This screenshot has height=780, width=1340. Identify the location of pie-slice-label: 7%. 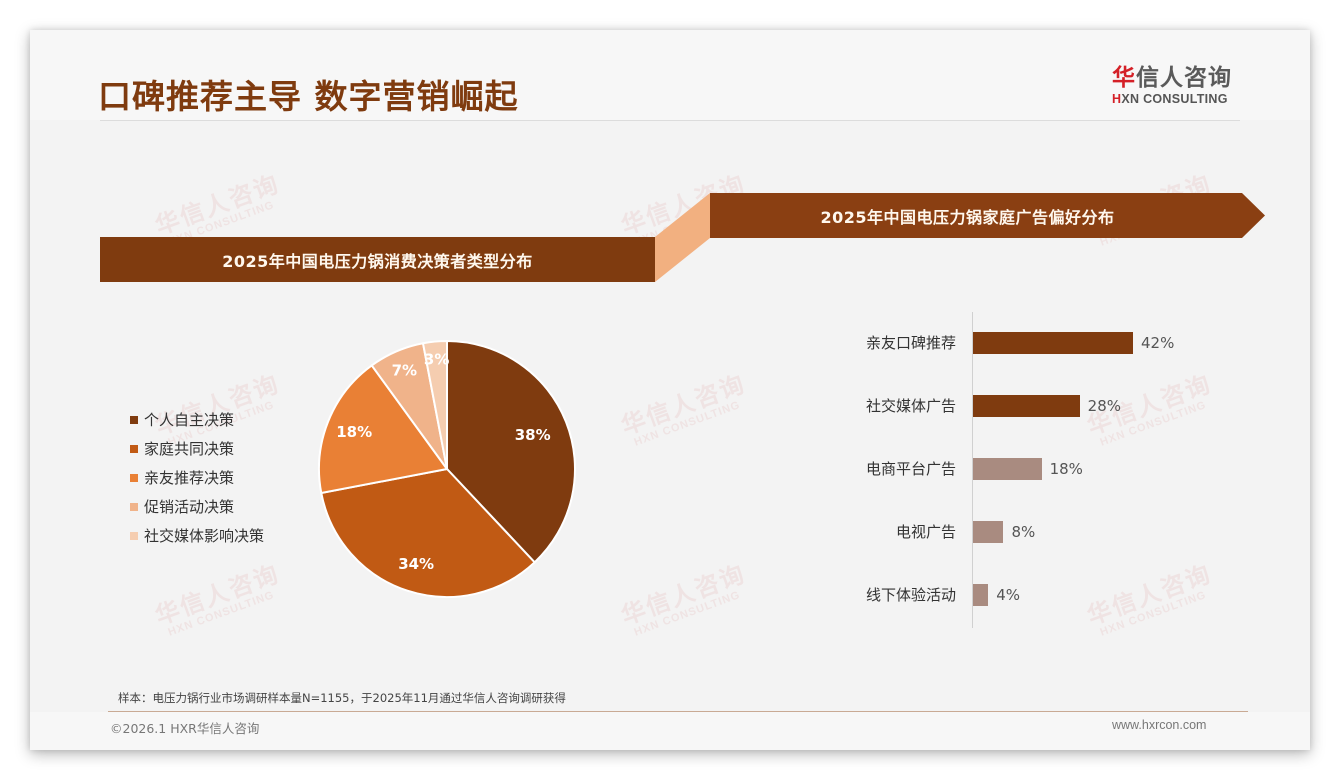
(404, 370).